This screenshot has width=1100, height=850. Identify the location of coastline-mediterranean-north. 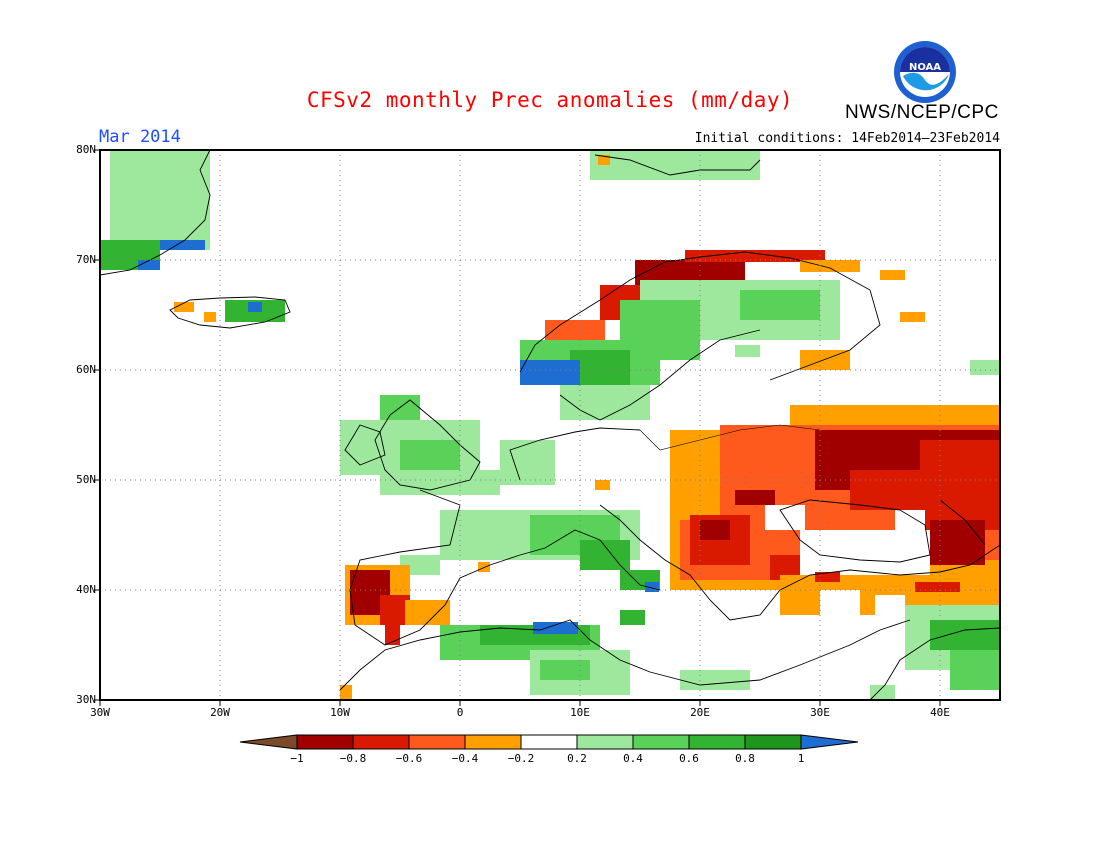
(799, 562).